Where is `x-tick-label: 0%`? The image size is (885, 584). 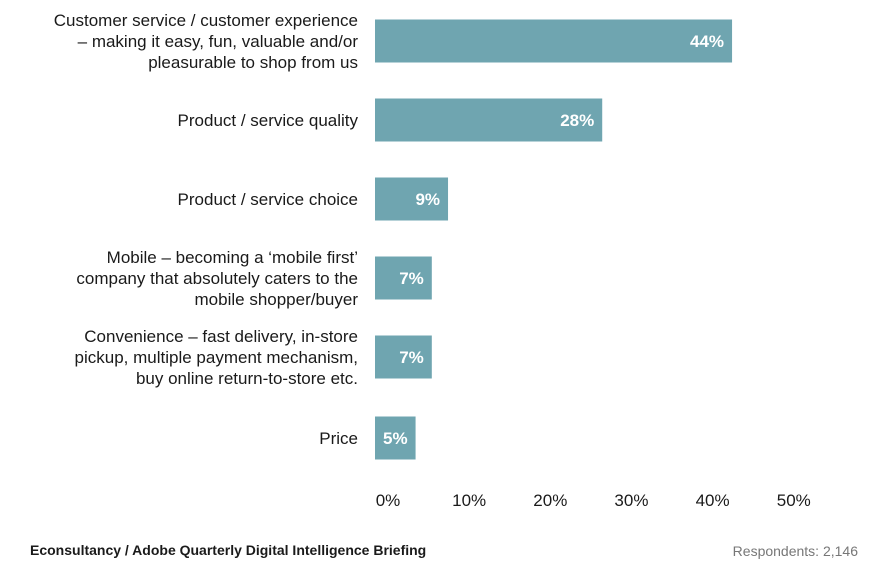 x-tick-label: 0% is located at coordinates (388, 500).